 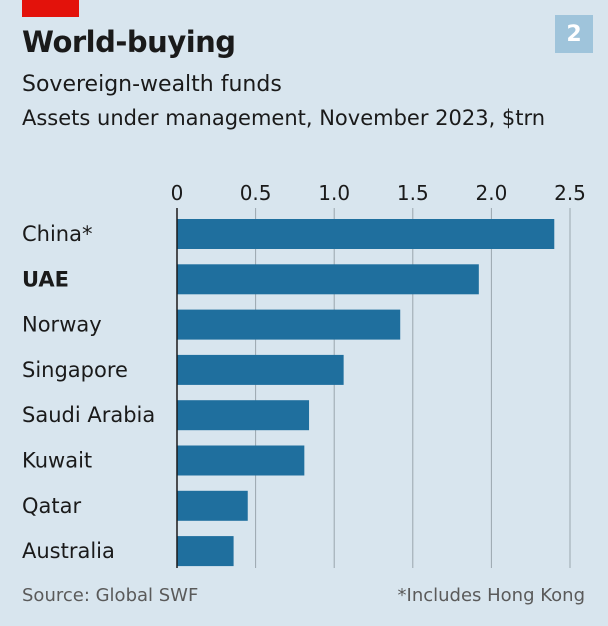 I want to click on category-label: China*, so click(x=57, y=234).